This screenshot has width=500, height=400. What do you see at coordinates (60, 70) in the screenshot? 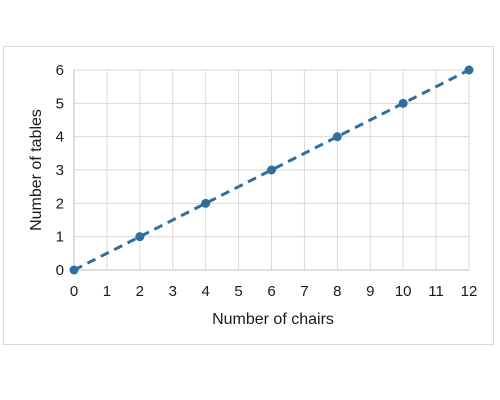
I see `y-tick-label: 6` at bounding box center [60, 70].